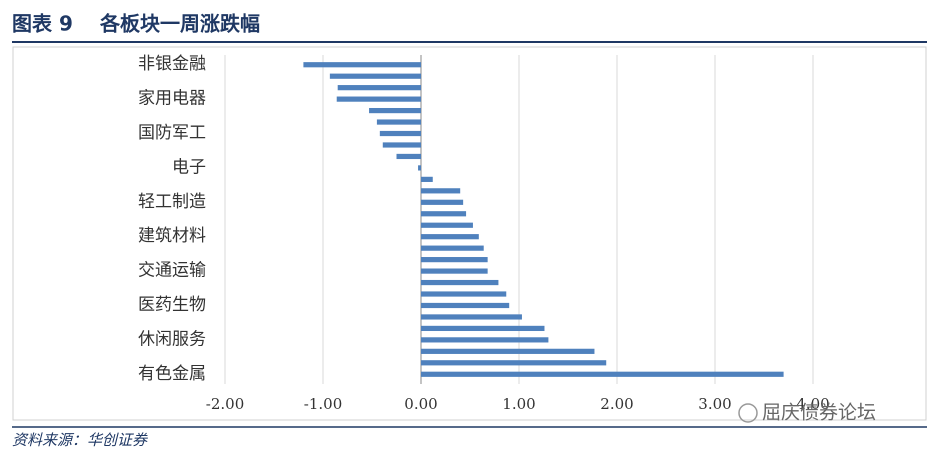 The image size is (935, 459). What do you see at coordinates (172, 64) in the screenshot?
I see `y-tick-label: 非银金融` at bounding box center [172, 64].